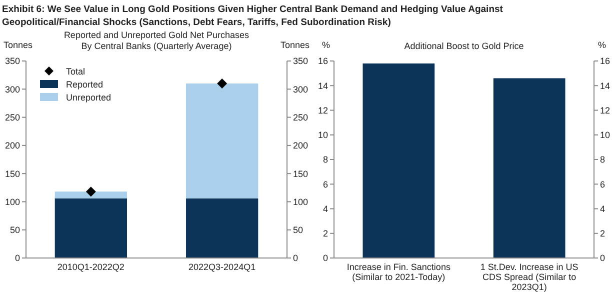  What do you see at coordinates (300, 89) in the screenshot?
I see `y2-tick-label: 300` at bounding box center [300, 89].